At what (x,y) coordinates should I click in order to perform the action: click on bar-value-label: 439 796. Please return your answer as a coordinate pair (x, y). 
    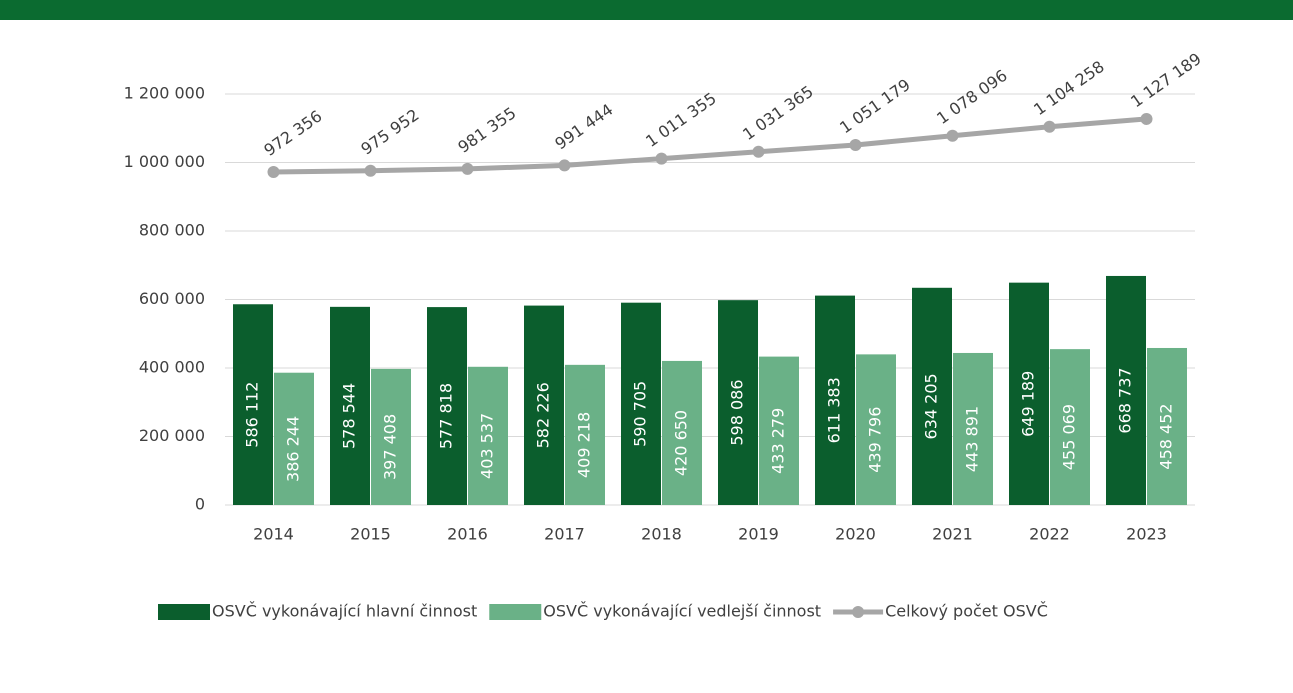
    Looking at the image, I should click on (875, 440).